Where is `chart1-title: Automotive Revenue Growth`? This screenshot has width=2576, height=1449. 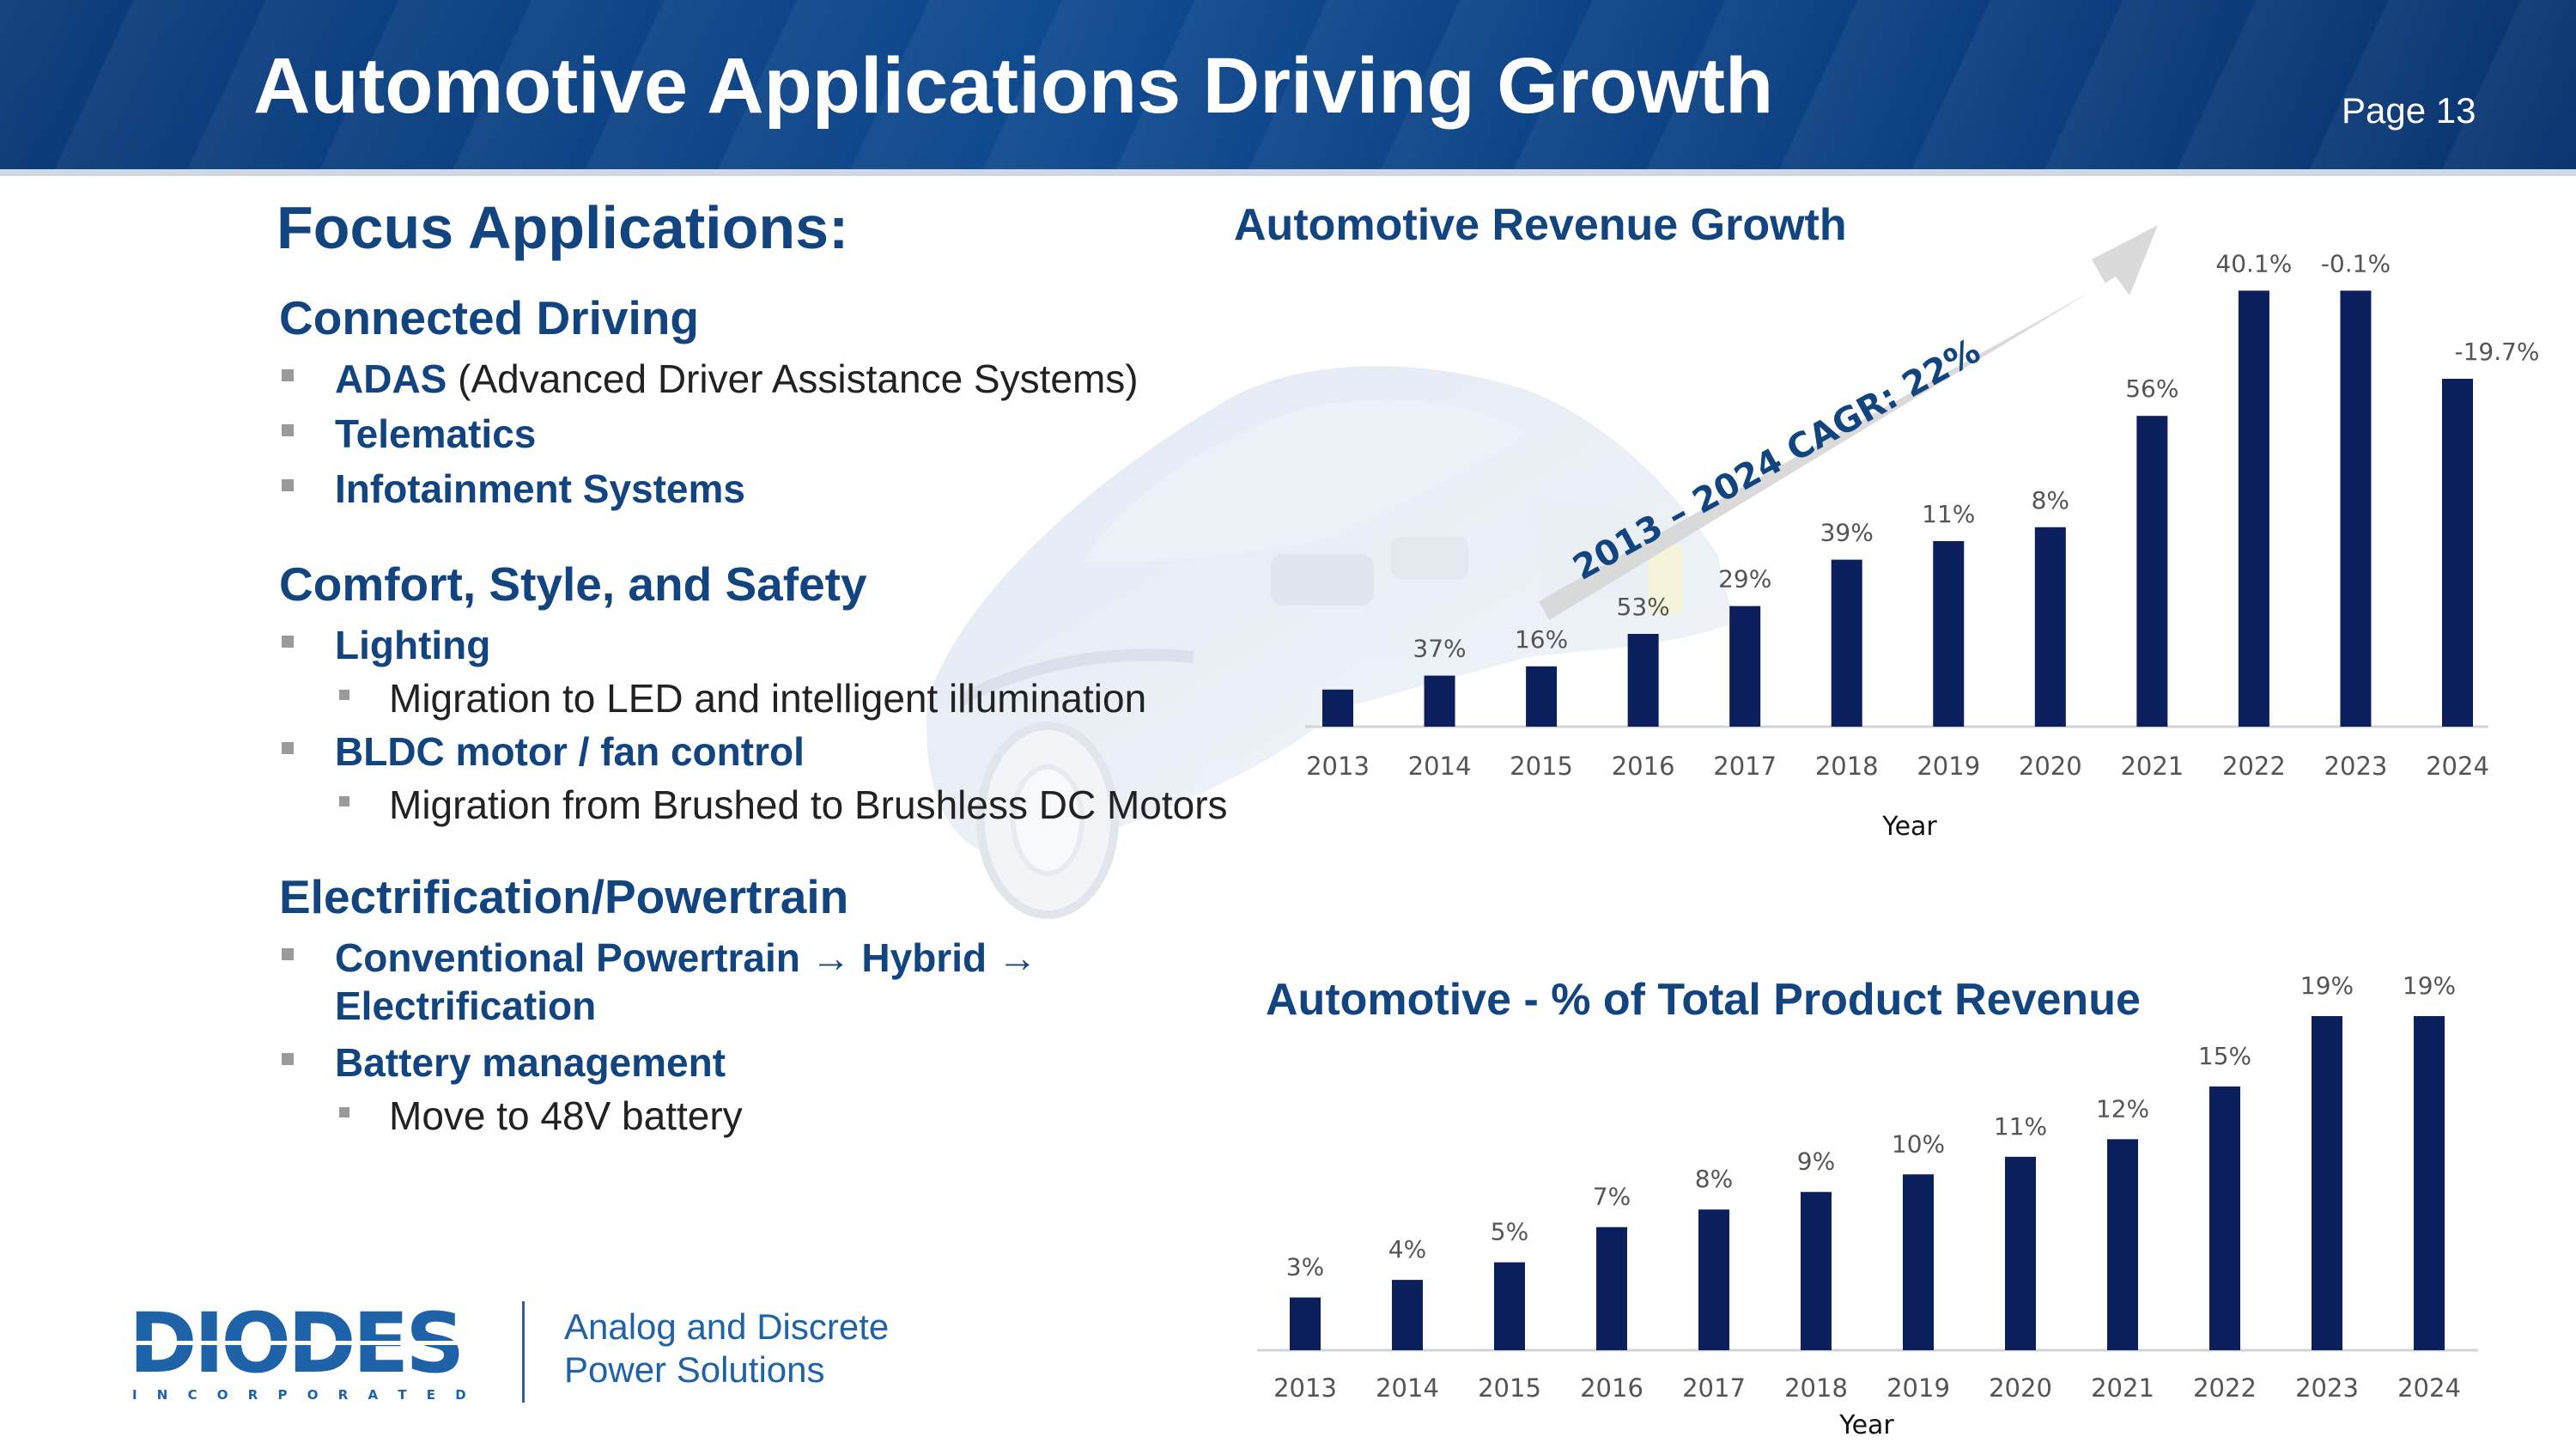
chart1-title: Automotive Revenue Growth is located at coordinates (1540, 225).